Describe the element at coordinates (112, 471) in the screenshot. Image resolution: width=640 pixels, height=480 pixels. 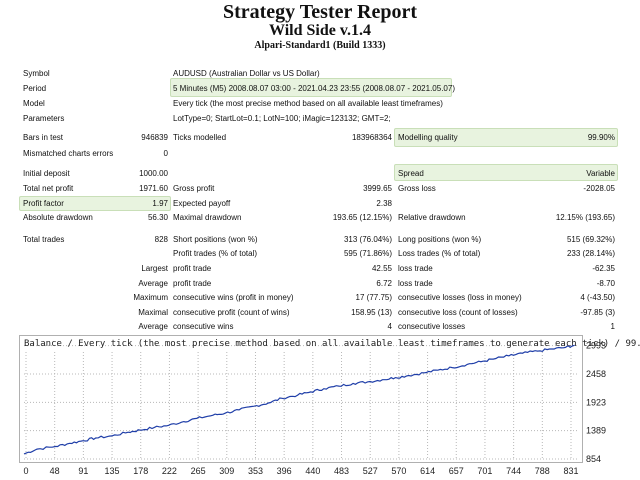
I see `x-tick-label: 135` at that location.